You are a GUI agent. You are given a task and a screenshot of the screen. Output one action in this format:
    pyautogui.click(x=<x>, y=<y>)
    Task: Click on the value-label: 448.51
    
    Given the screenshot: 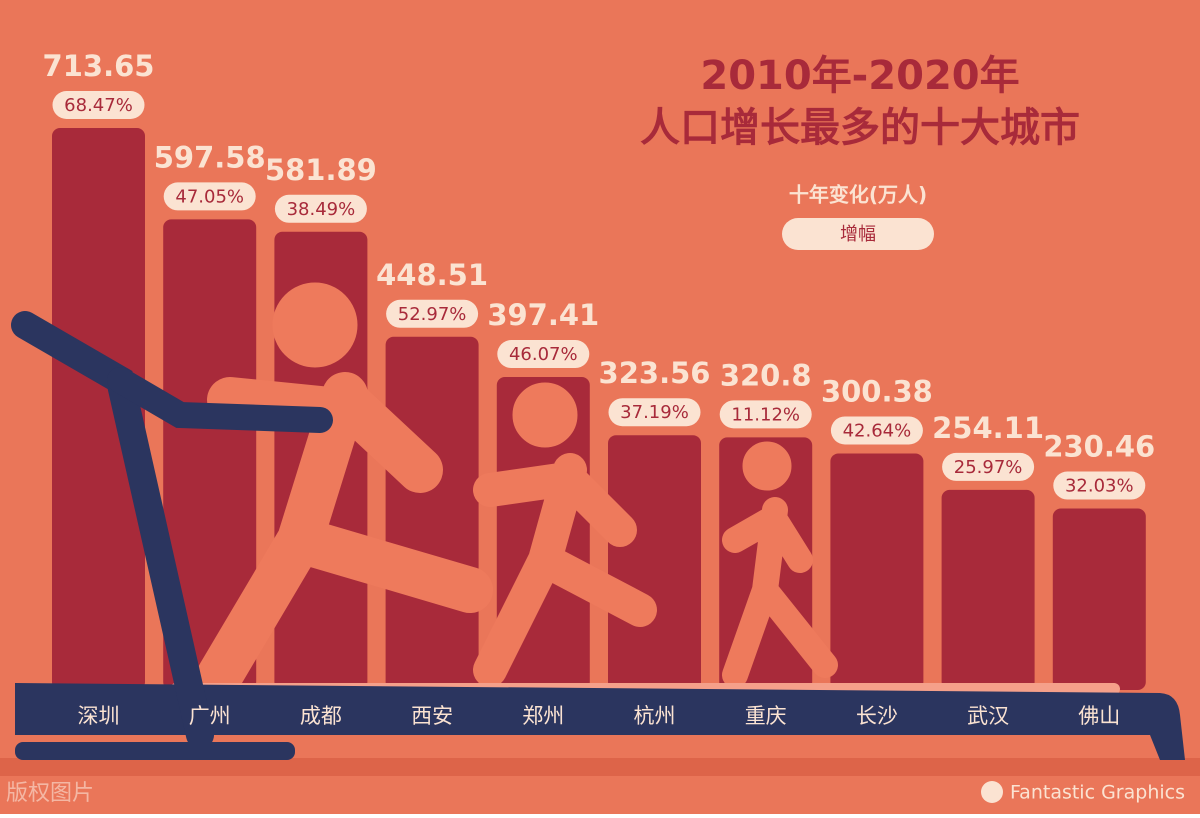 What is the action you would take?
    pyautogui.click(x=432, y=275)
    